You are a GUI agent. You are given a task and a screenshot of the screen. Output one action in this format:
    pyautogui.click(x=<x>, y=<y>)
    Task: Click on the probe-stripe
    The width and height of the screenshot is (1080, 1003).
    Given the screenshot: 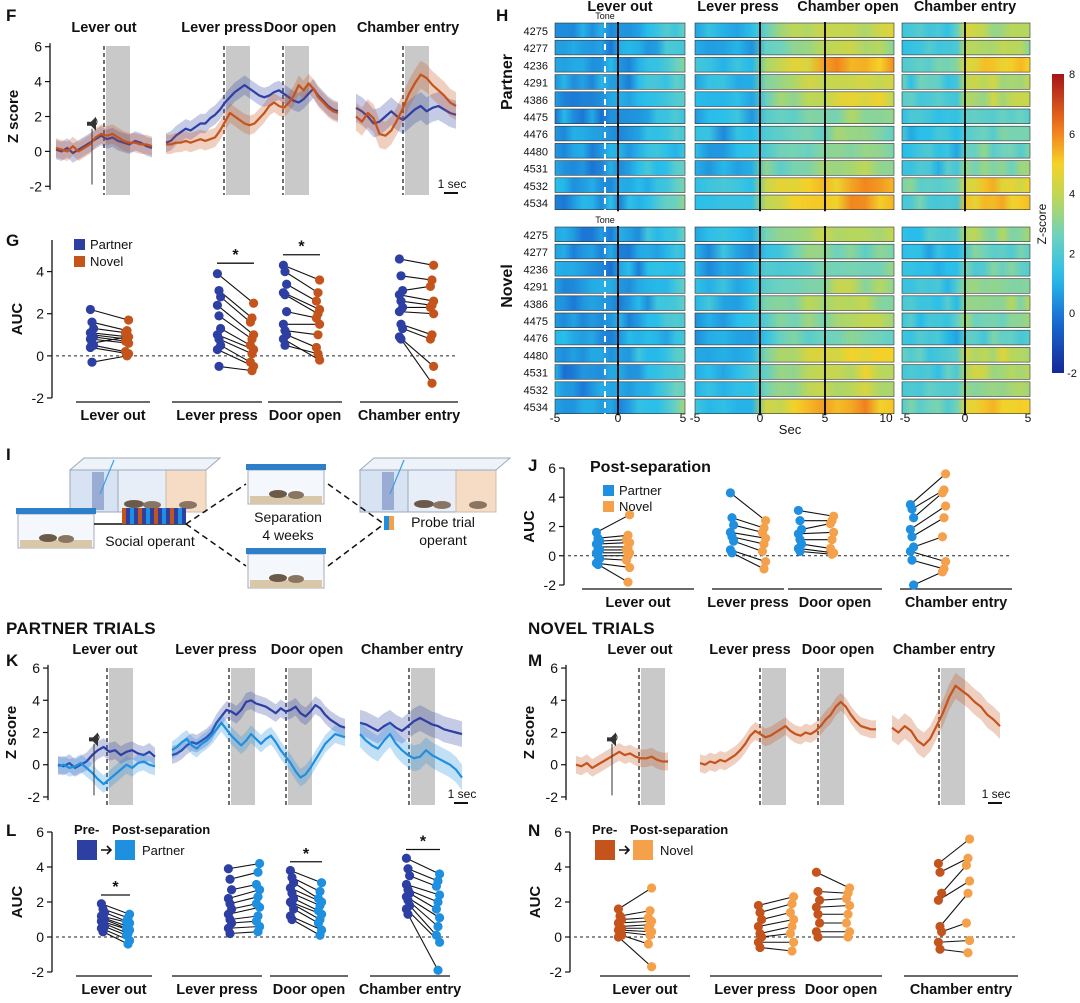 What is the action you would take?
    pyautogui.click(x=386, y=523)
    